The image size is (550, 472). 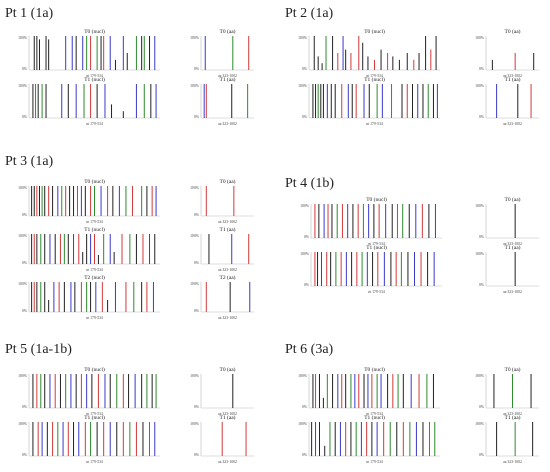 What do you see at coordinates (507, 53) in the screenshot?
I see `mini-chart: T0 (aa) 100% 0% aa 323-1002` at bounding box center [507, 53].